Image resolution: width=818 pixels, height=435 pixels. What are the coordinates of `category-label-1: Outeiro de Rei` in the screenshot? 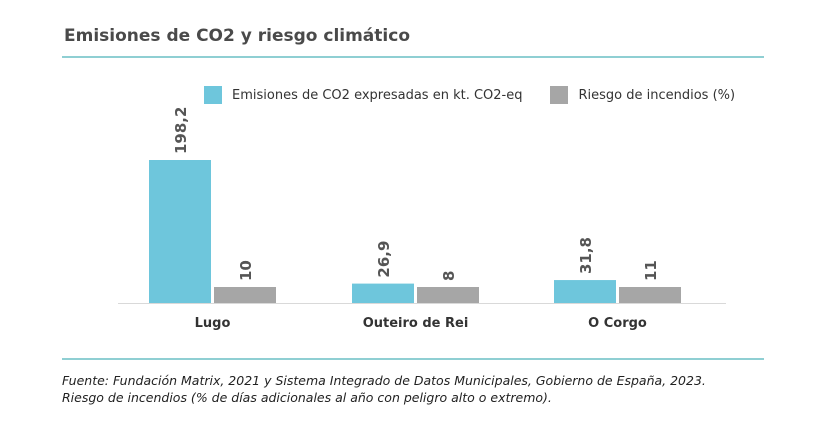 It's located at (416, 323).